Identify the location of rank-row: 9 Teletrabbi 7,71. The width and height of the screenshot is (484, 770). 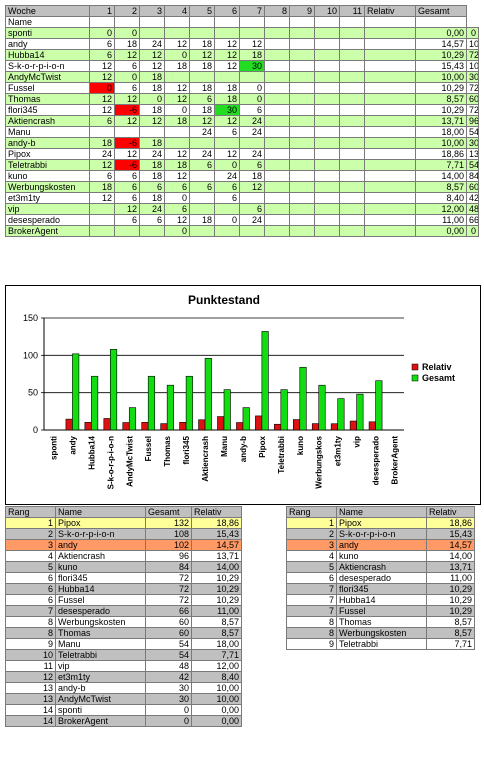
(380, 644).